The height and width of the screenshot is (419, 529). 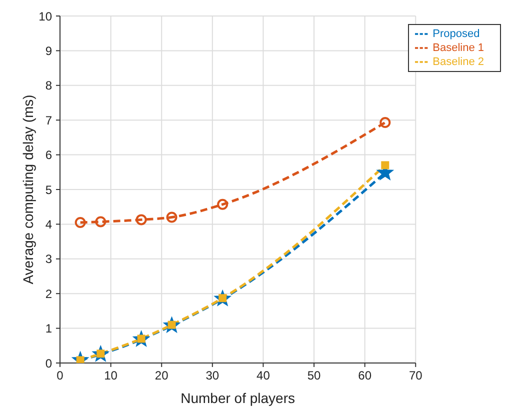 What do you see at coordinates (48, 329) in the screenshot?
I see `y-tick-label: 1` at bounding box center [48, 329].